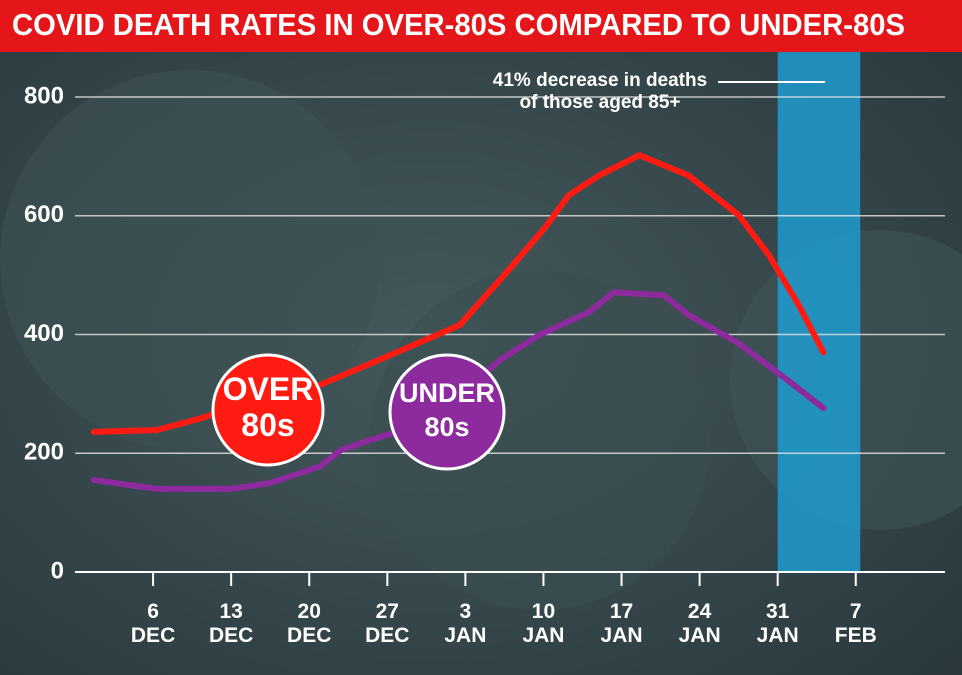  What do you see at coordinates (268, 407) in the screenshot?
I see `legend-label: OVER 80s` at bounding box center [268, 407].